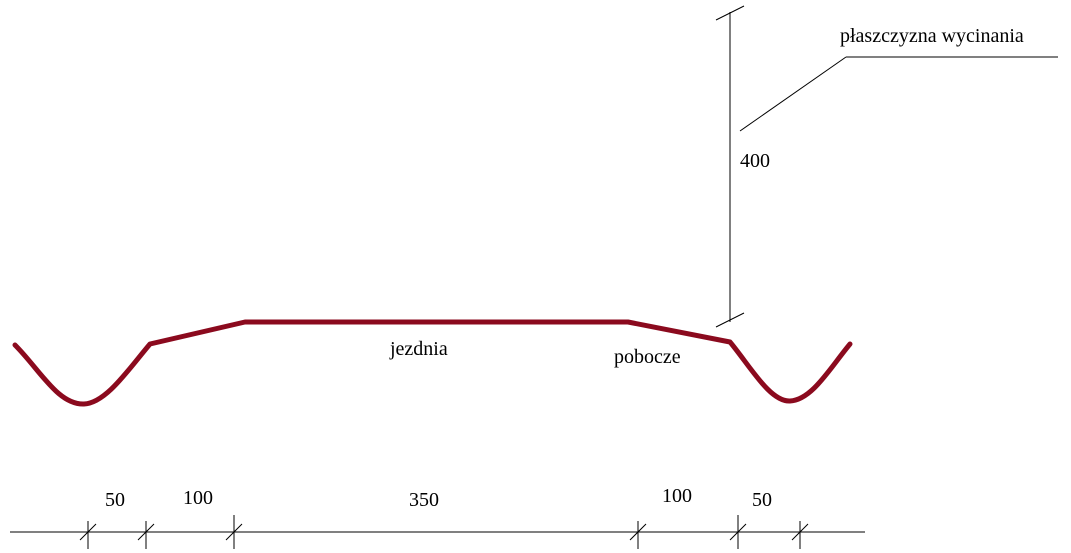 This screenshot has height=553, width=1071. What do you see at coordinates (793, 94) in the screenshot?
I see `cutting-plane-leader-line` at bounding box center [793, 94].